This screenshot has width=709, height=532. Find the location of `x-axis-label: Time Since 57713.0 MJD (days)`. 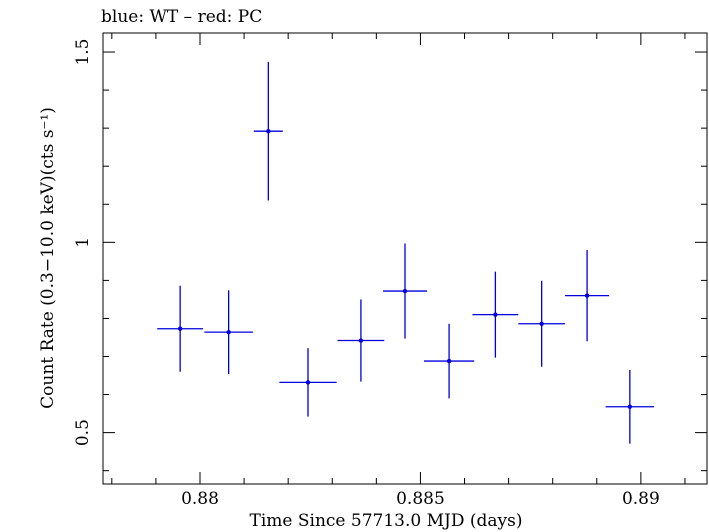

x-axis-label: Time Since 57713.0 MJD (days) is located at coordinates (386, 521).